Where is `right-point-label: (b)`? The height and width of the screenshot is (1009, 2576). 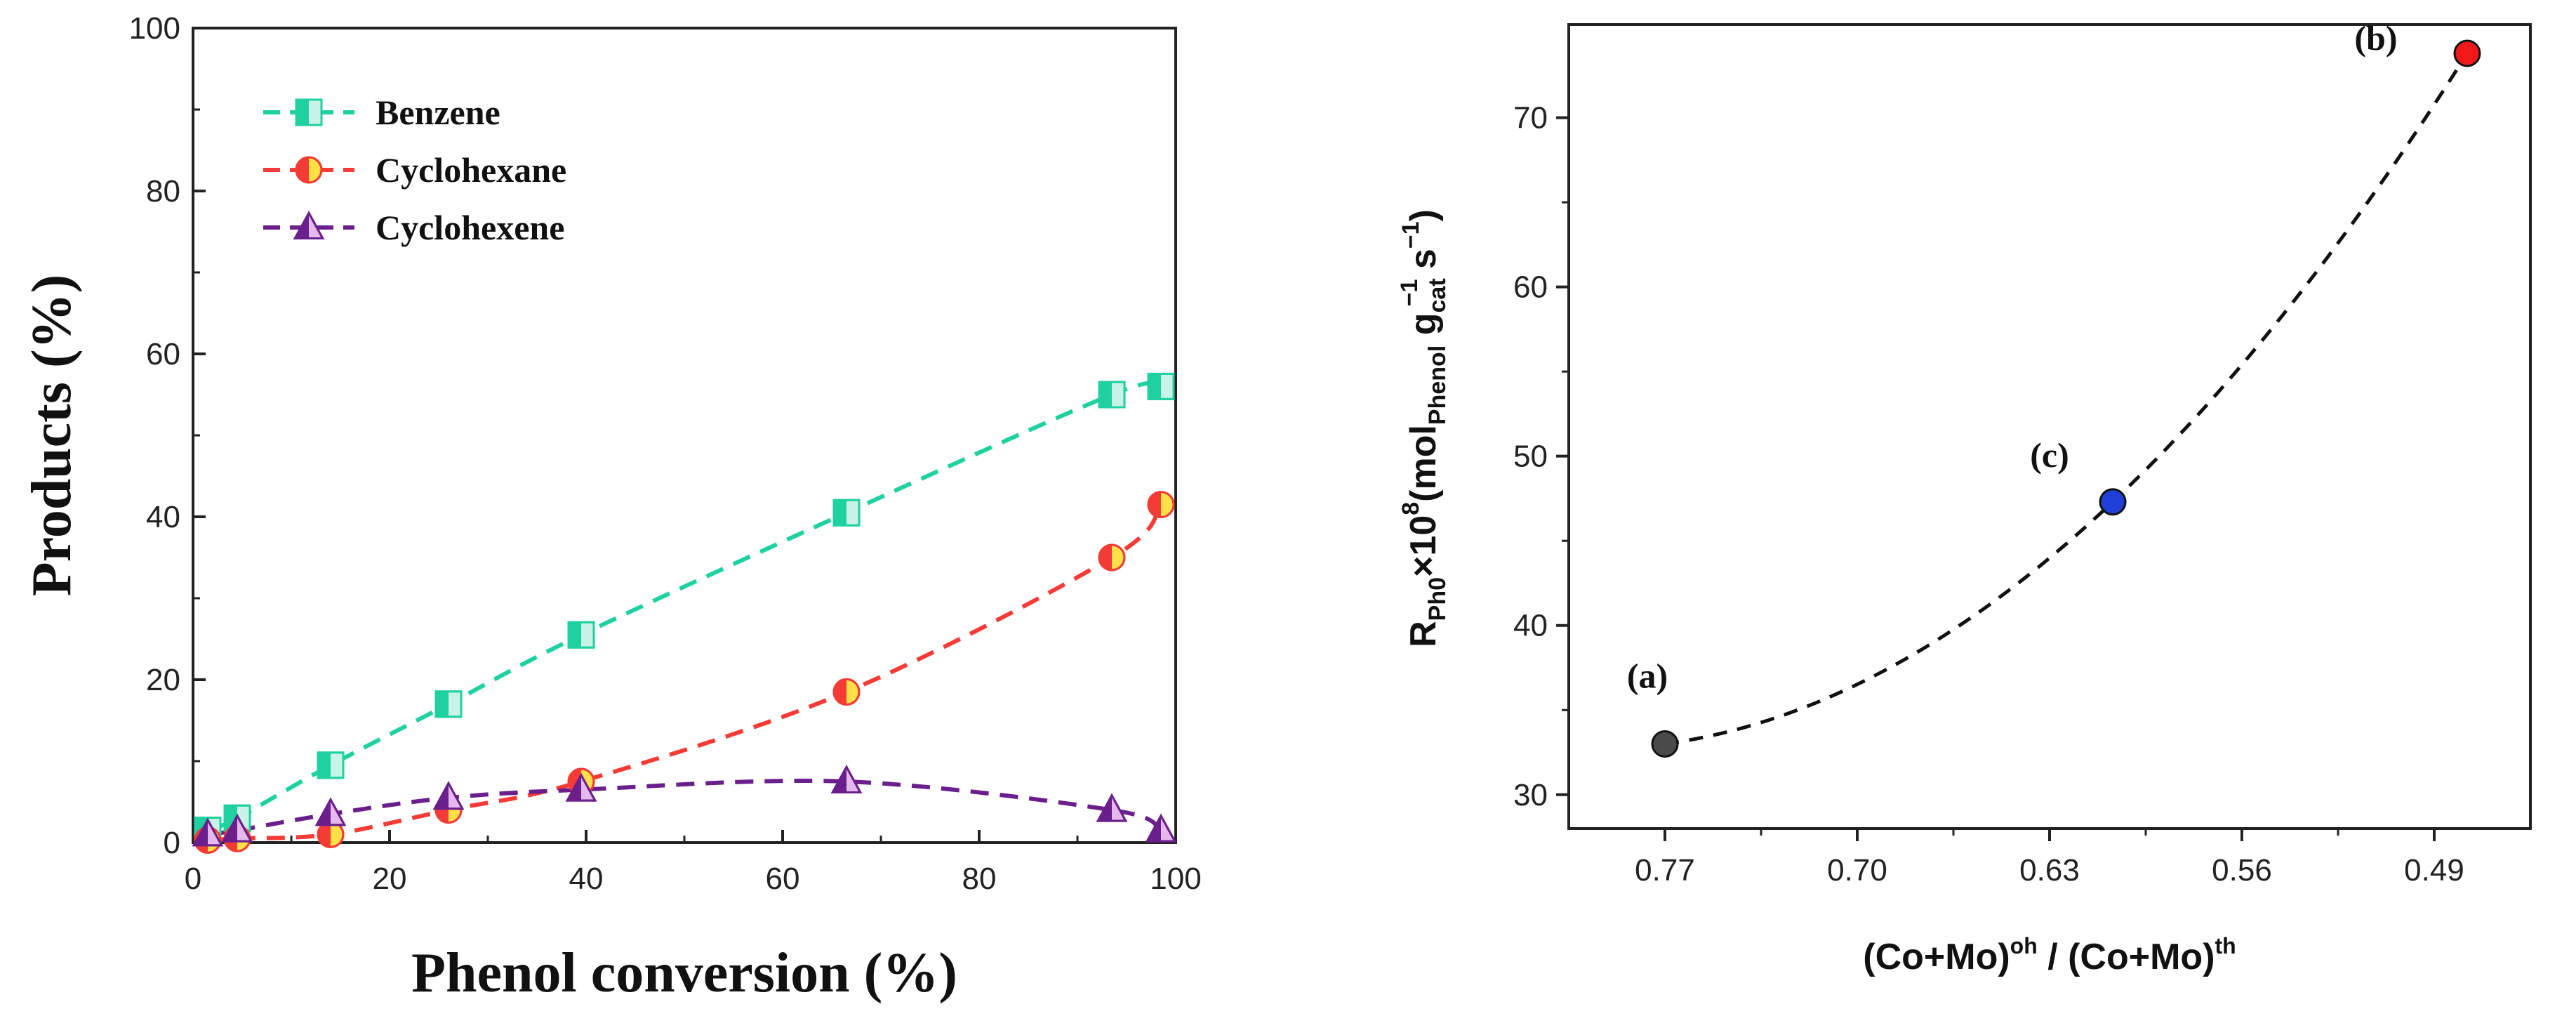 right-point-label: (b) is located at coordinates (2376, 38).